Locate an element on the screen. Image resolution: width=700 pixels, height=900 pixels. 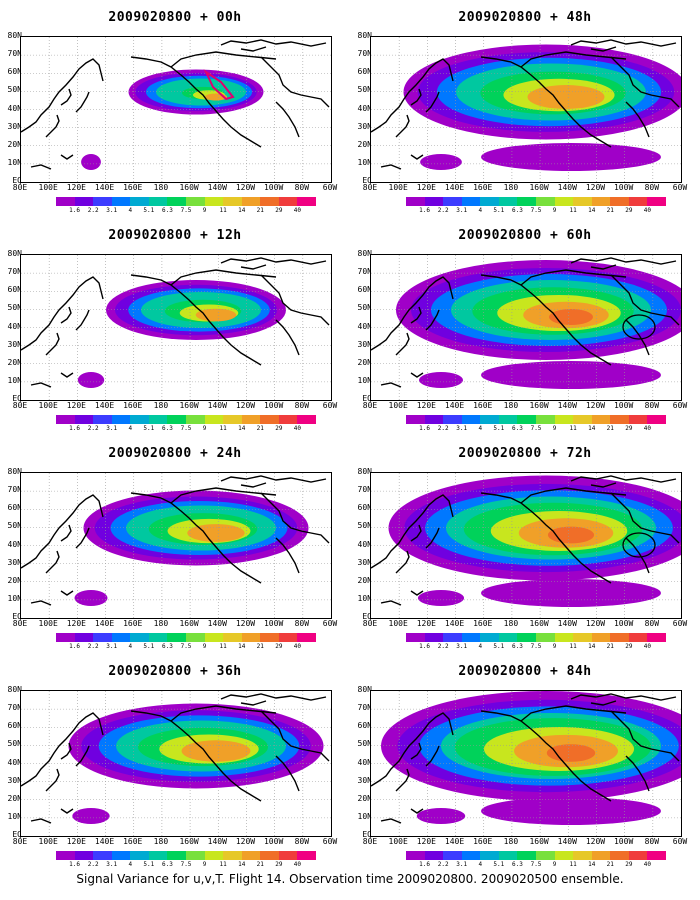
colorbar: 1.6 2.2 3.1 4 5.1 6.3 7.5 9 11 14 21 29 40 is located at coordinates (536, 207).